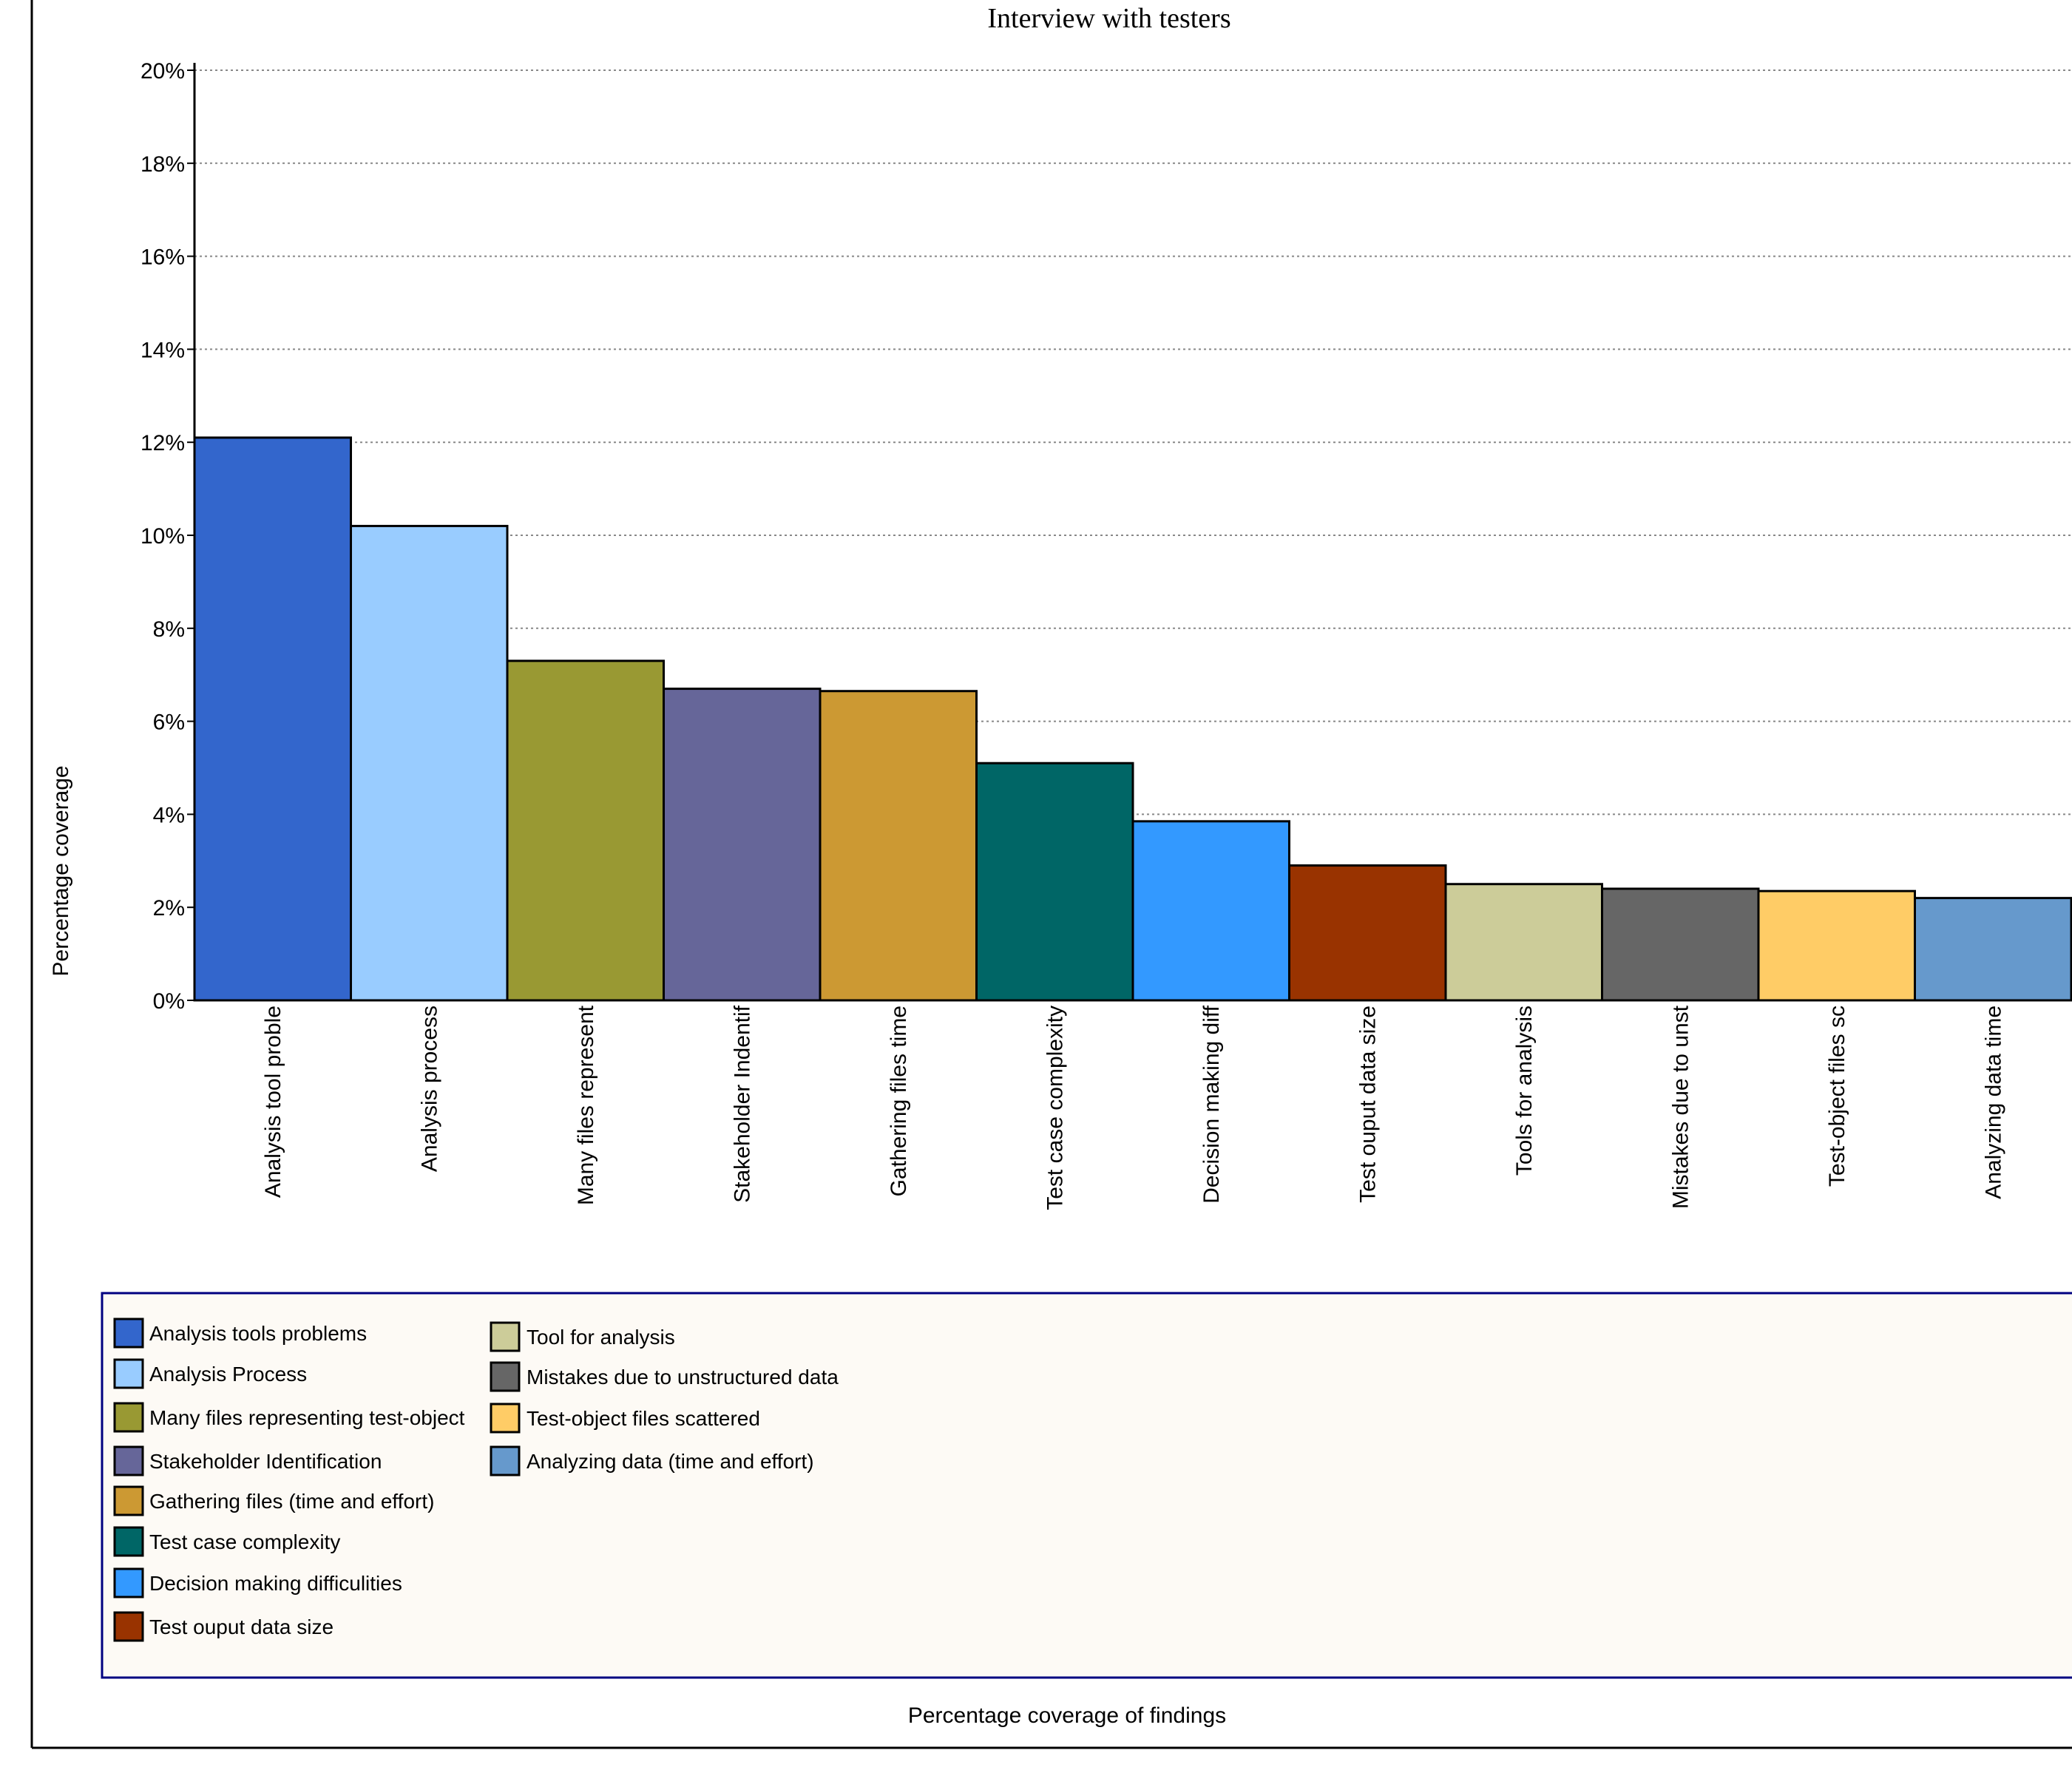 This screenshot has height=1770, width=2072. I want to click on y-tick-label: 0%, so click(169, 1002).